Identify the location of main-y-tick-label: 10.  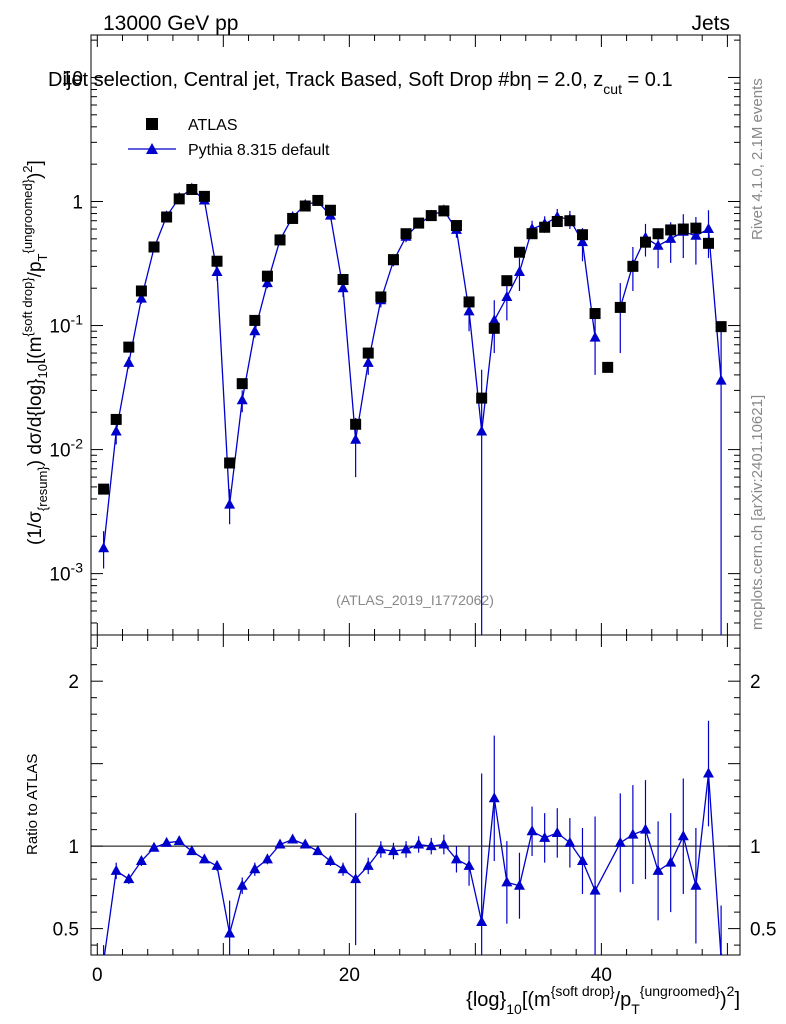
(72, 78).